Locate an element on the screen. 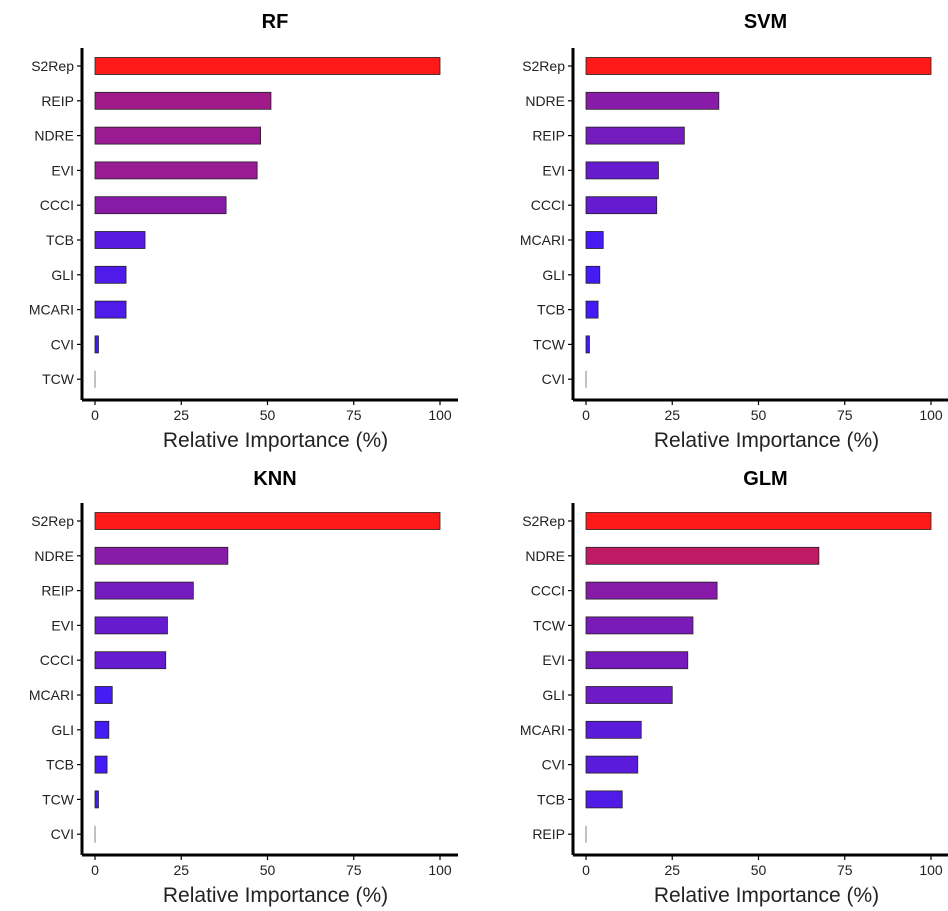 The height and width of the screenshot is (911, 948). chart-title: GLM is located at coordinates (765, 479).